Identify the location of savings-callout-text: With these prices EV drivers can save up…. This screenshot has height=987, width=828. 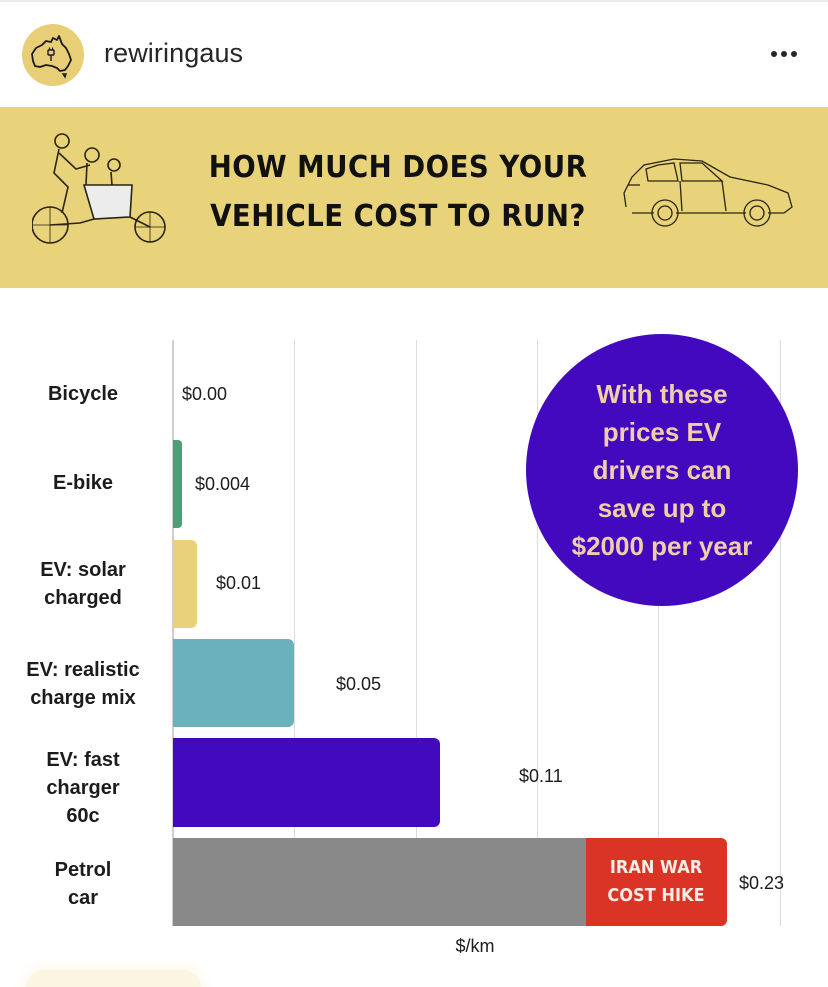
(662, 470).